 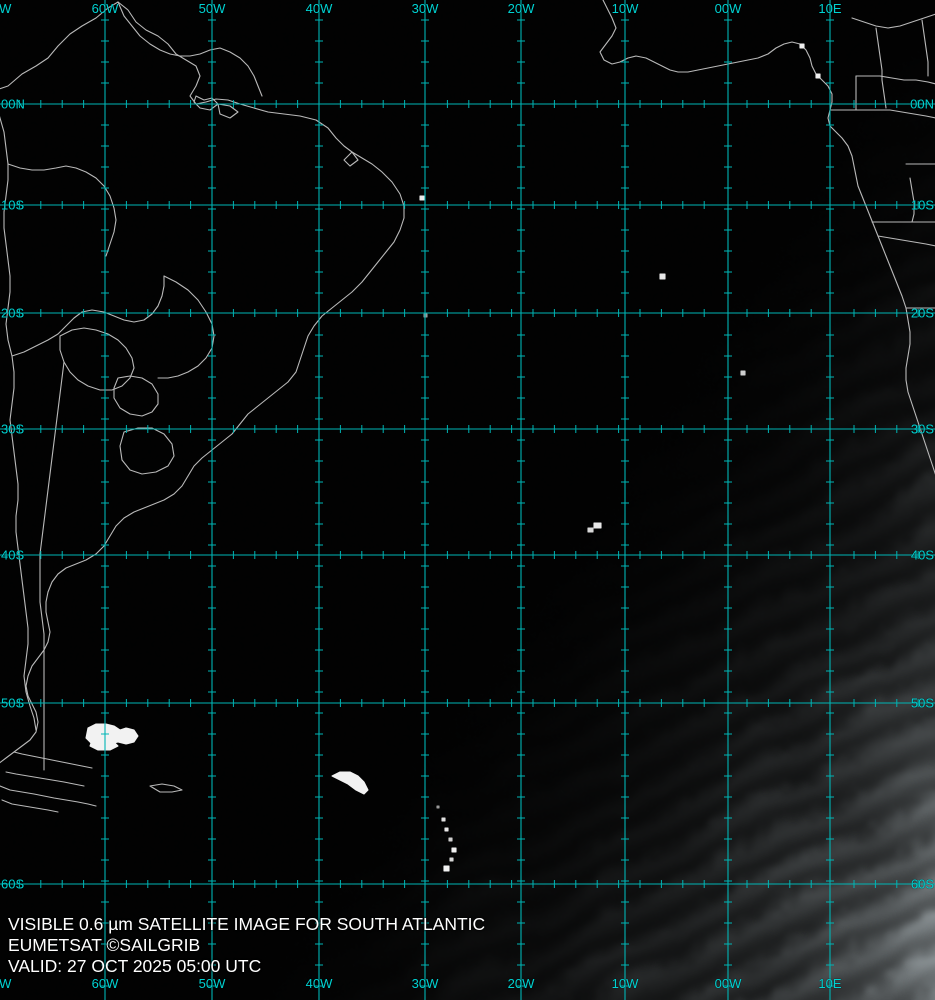 What do you see at coordinates (922, 104) in the screenshot?
I see `lat-label-right-00n: 00N` at bounding box center [922, 104].